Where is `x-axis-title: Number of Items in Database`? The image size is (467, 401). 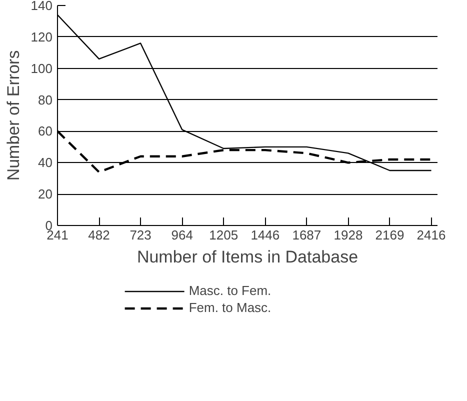
x-axis-title: Number of Items in Database is located at coordinates (247, 257).